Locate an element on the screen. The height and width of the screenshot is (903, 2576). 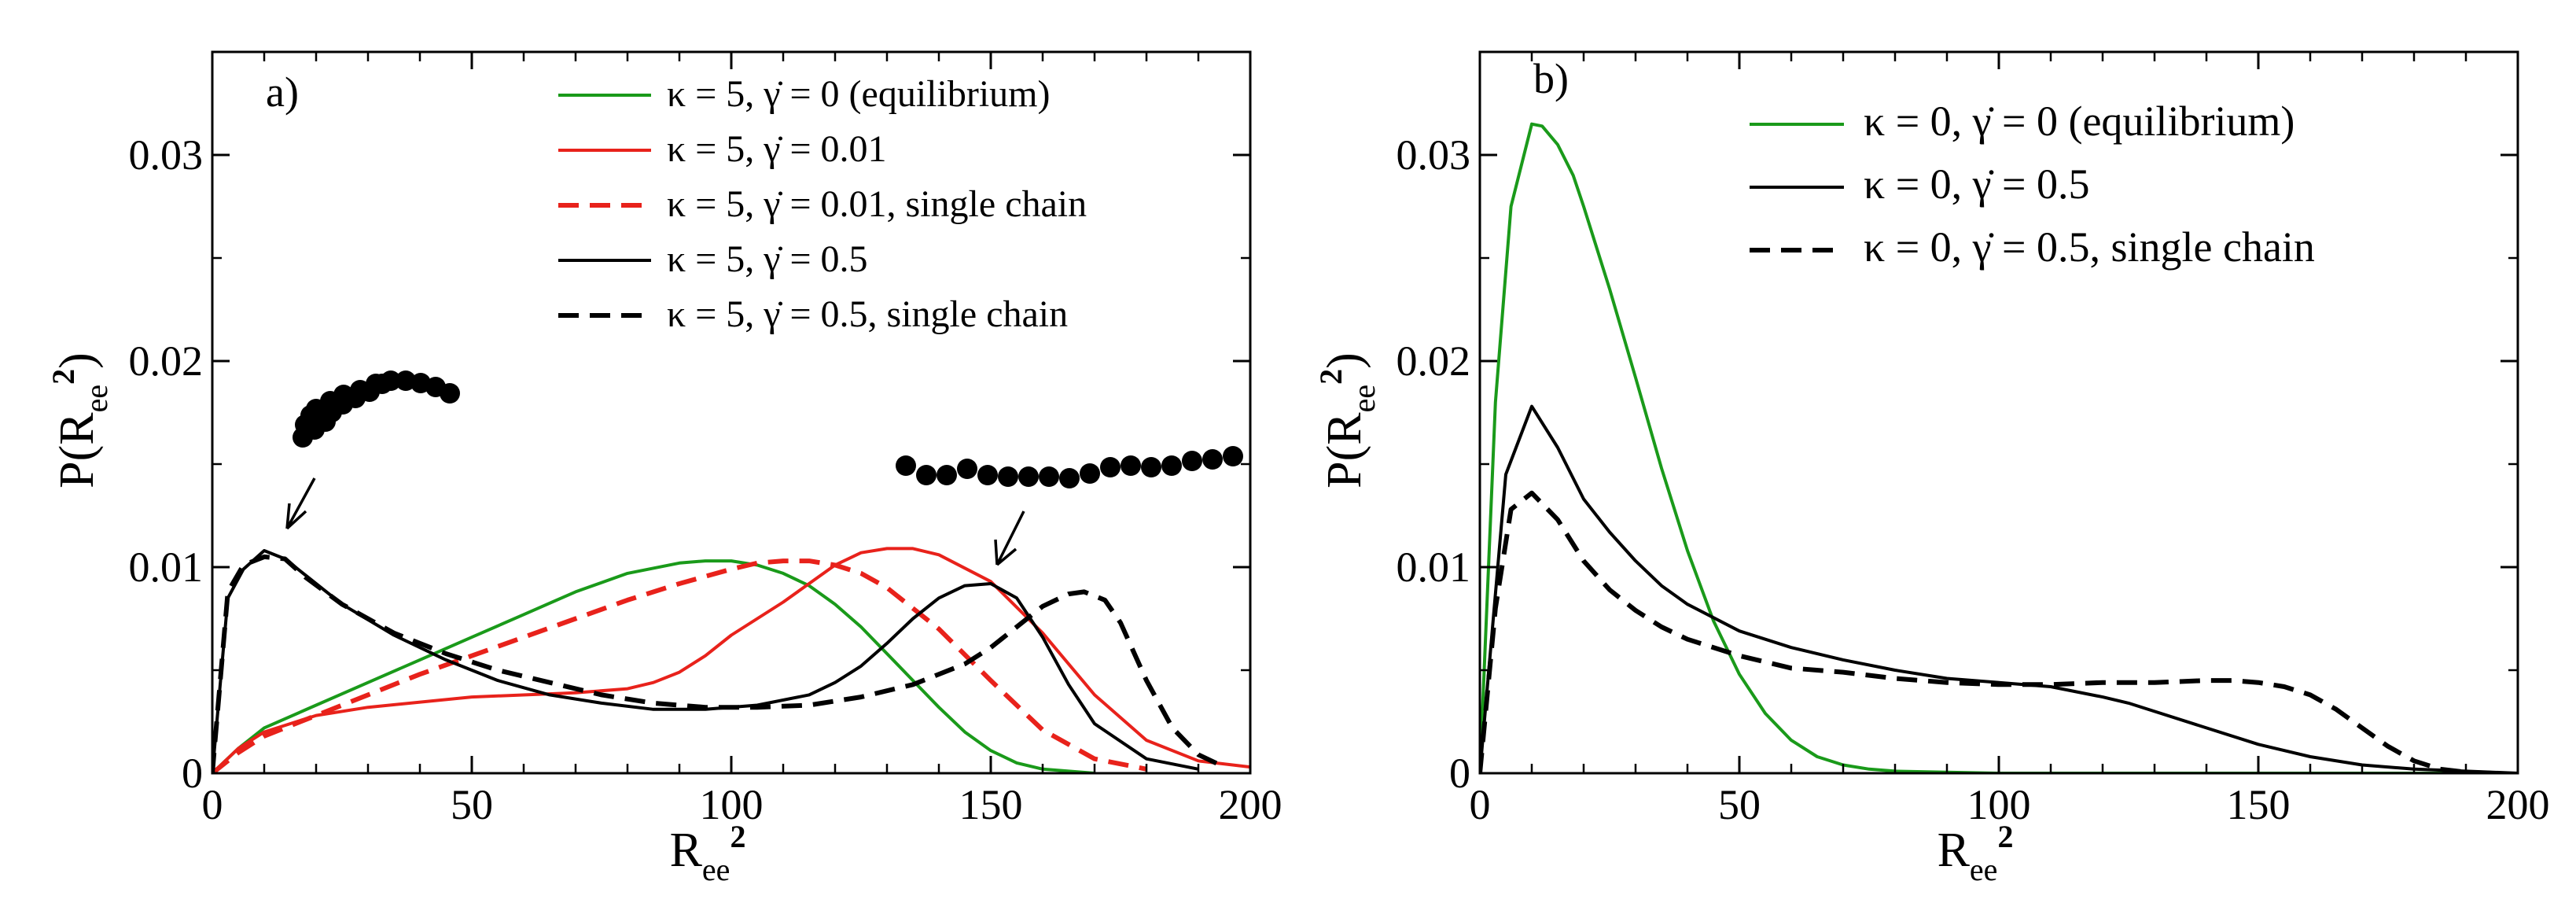
coiled-chain-illustration is located at coordinates (376, 409).